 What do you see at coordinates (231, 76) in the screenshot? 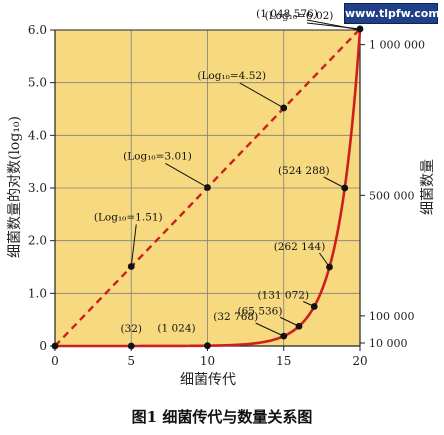
I see `log-annotation-label: (Log₁₀=4.52)` at bounding box center [231, 76].